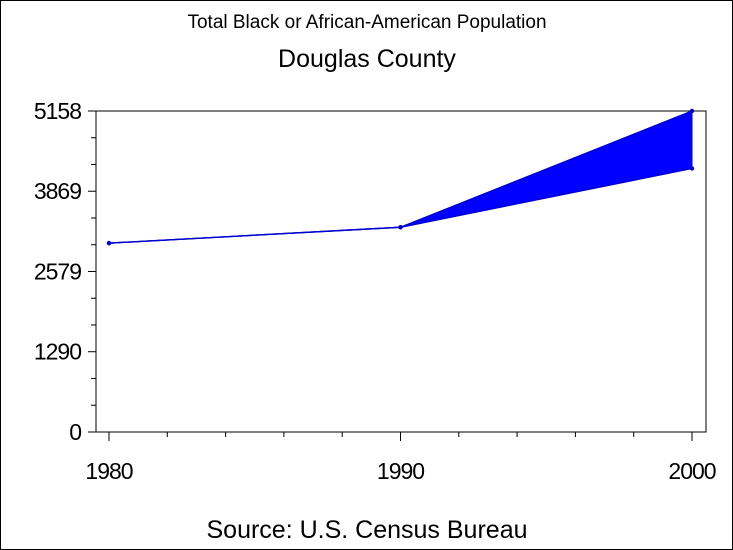 The height and width of the screenshot is (550, 733). What do you see at coordinates (75, 432) in the screenshot?
I see `y-tick-label: 0` at bounding box center [75, 432].